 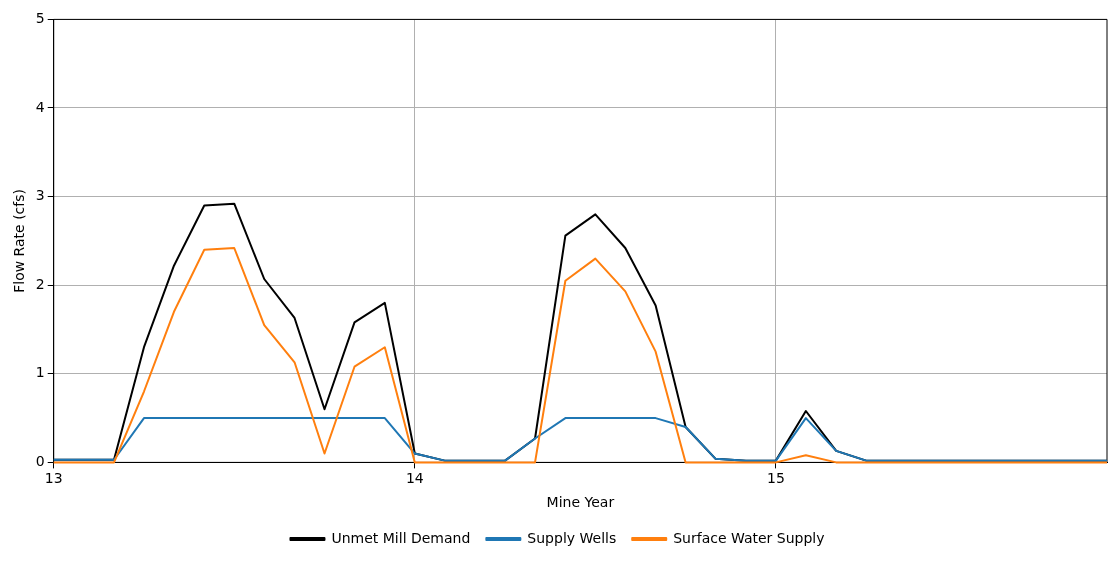 What do you see at coordinates (40, 283) in the screenshot?
I see `y-tick-label: 2` at bounding box center [40, 283].